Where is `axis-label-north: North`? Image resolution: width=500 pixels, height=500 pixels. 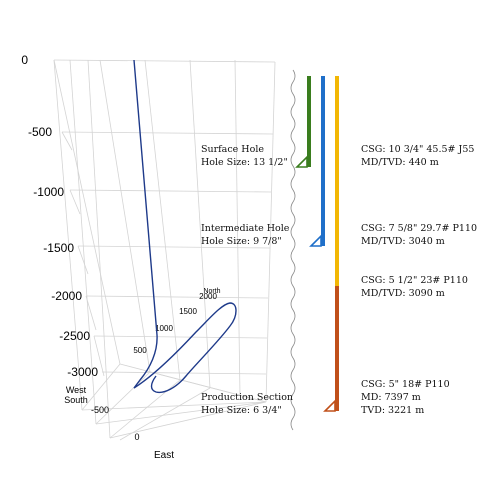
axis-label-north: North is located at coordinates (211, 291).